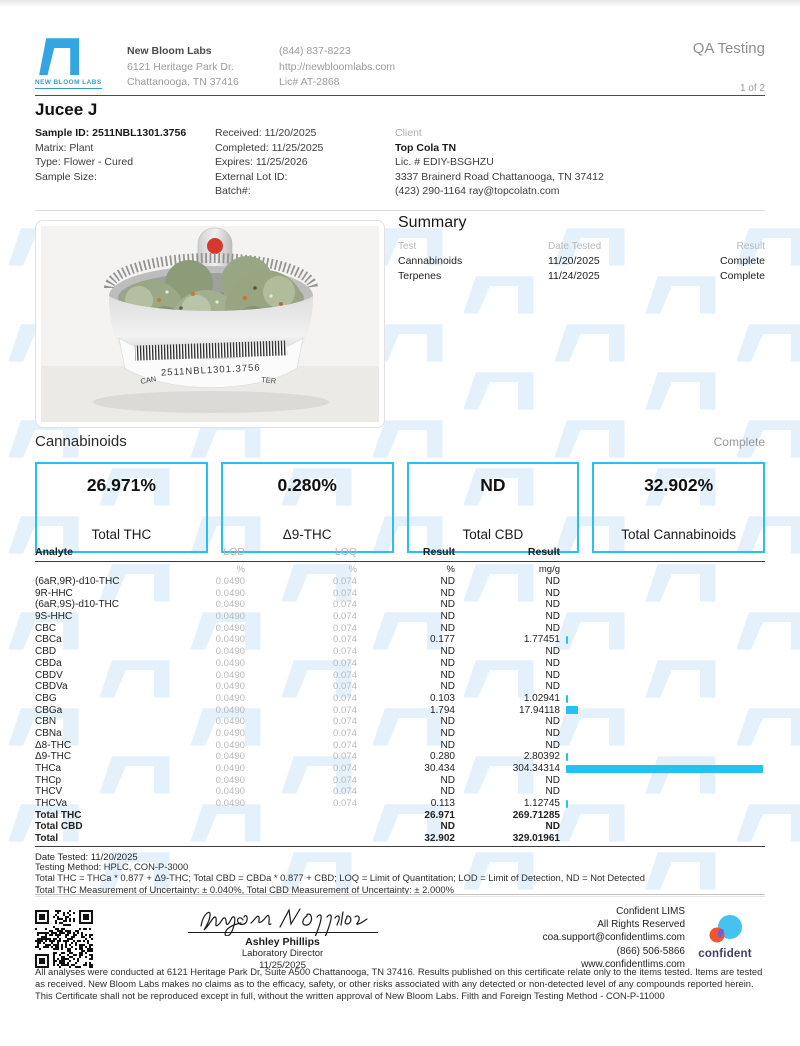 The height and width of the screenshot is (1046, 800). Describe the element at coordinates (430, 261) in the screenshot. I see `summary-test-name: Cannabinoids` at that location.